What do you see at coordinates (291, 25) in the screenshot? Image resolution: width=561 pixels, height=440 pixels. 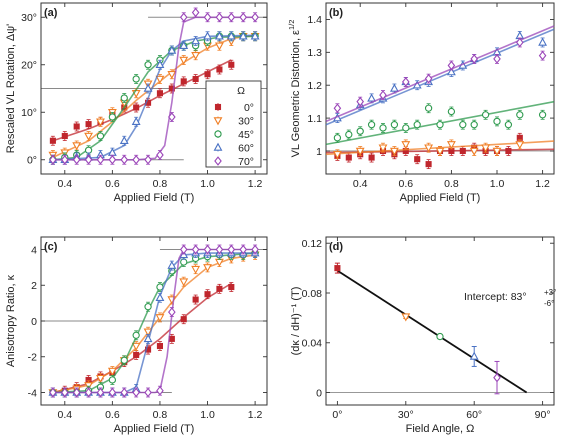 I see `y-axis-label-superscript: 1/2` at bounding box center [291, 25].